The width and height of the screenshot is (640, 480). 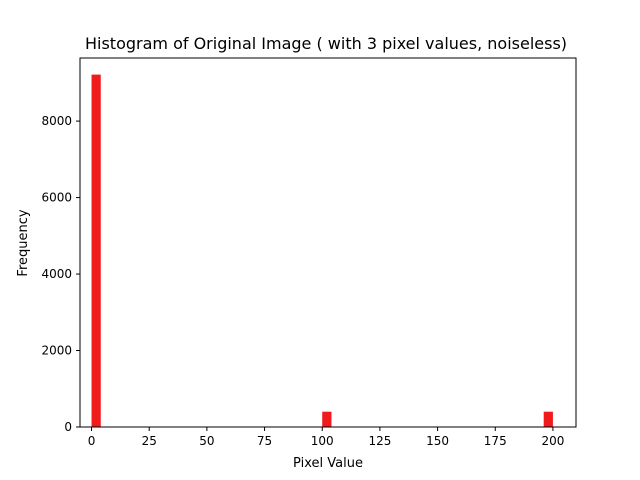 What do you see at coordinates (56, 274) in the screenshot?
I see `y-tick-label: 4000` at bounding box center [56, 274].